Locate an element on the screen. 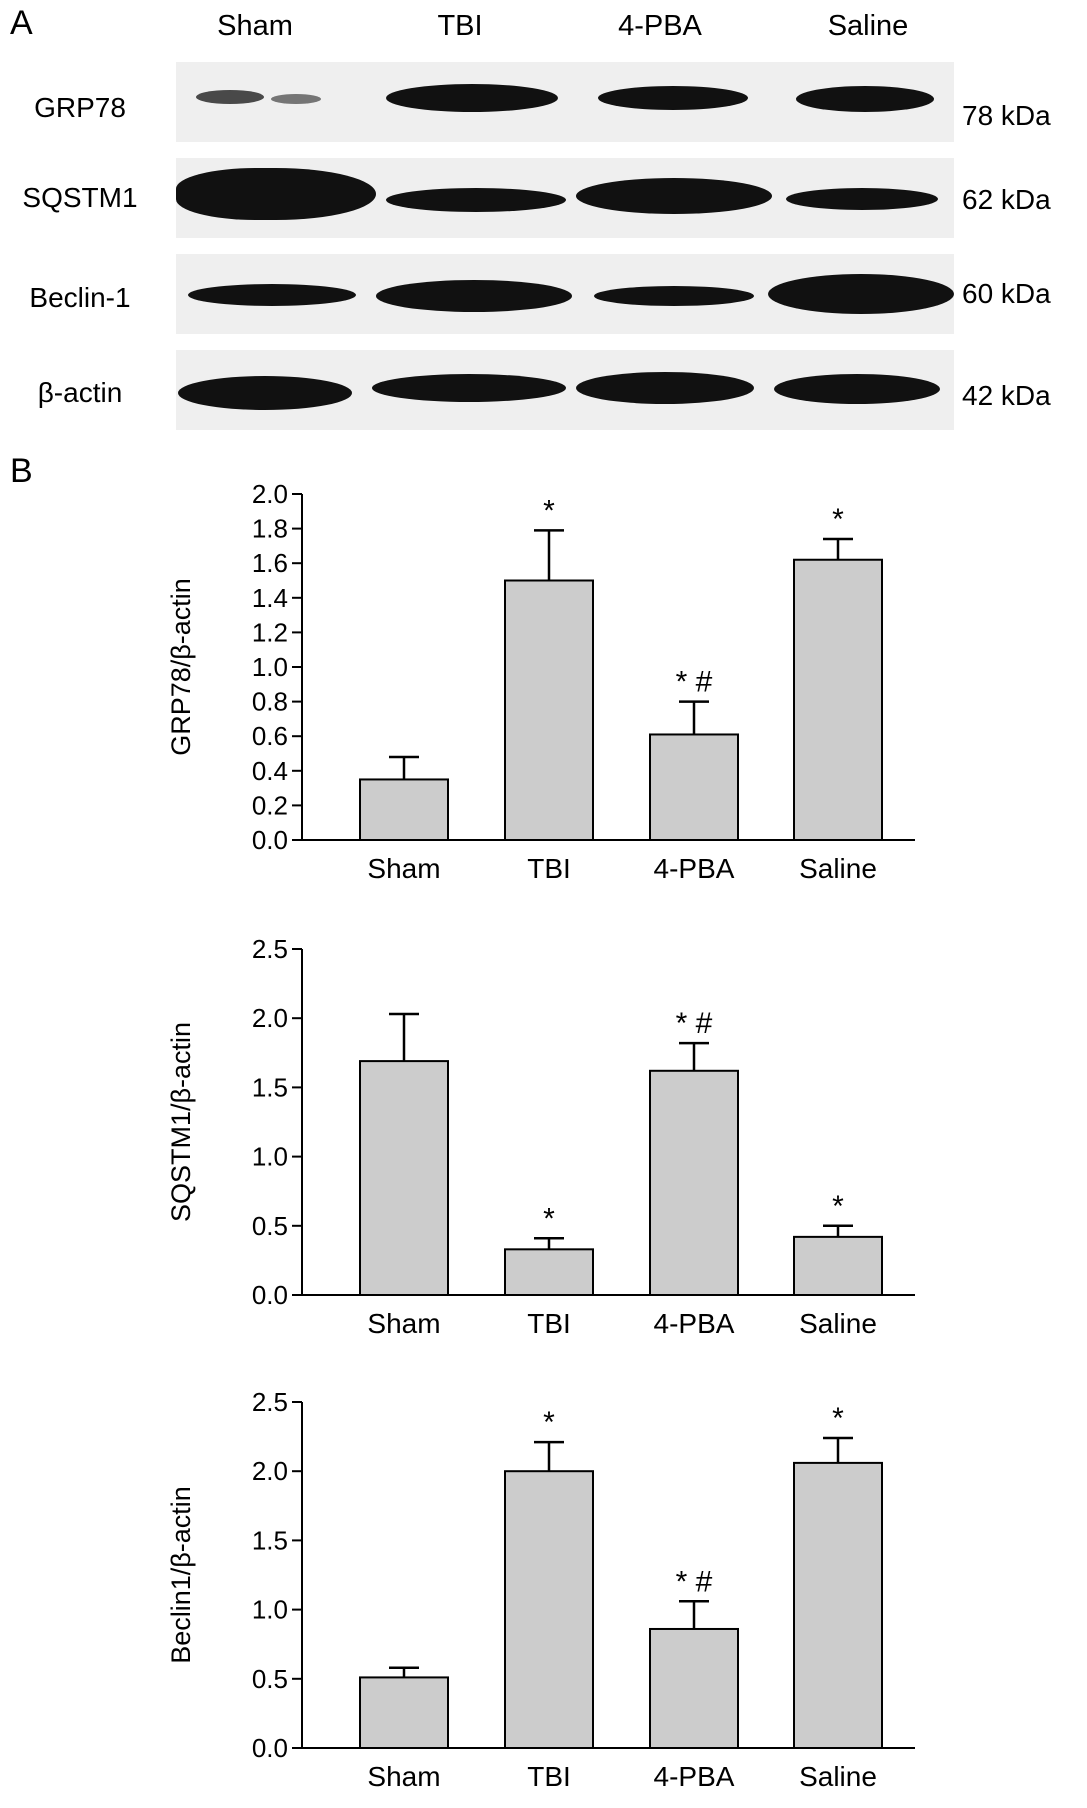 This screenshot has height=1808, width=1087. blot-strip-grp78 is located at coordinates (565, 102).